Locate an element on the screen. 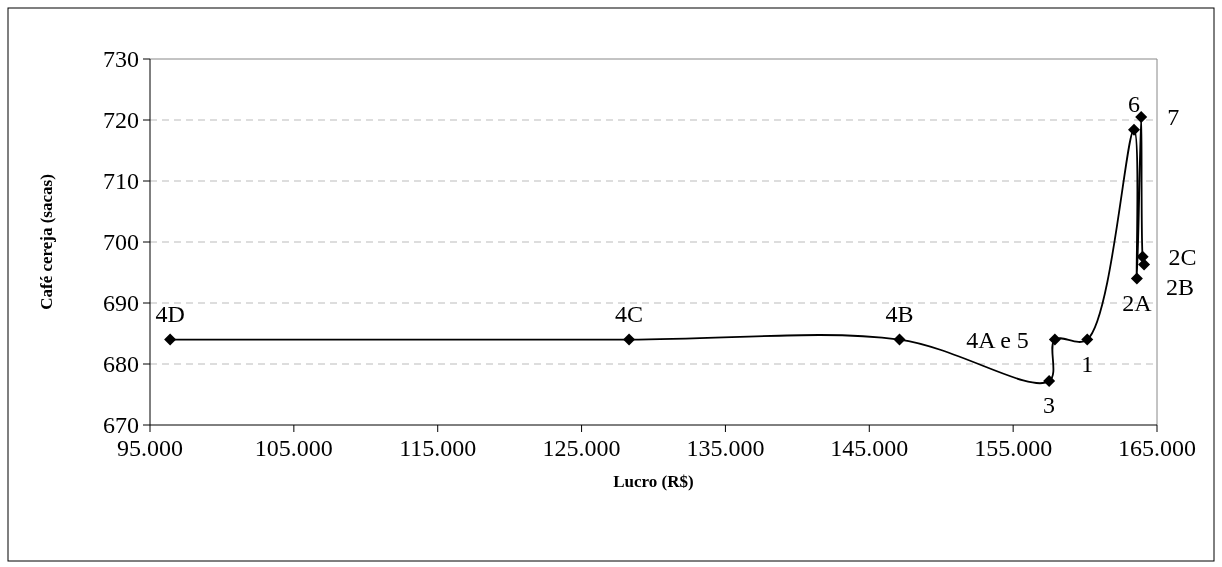  y-tick-label: 680 is located at coordinates (121, 364).